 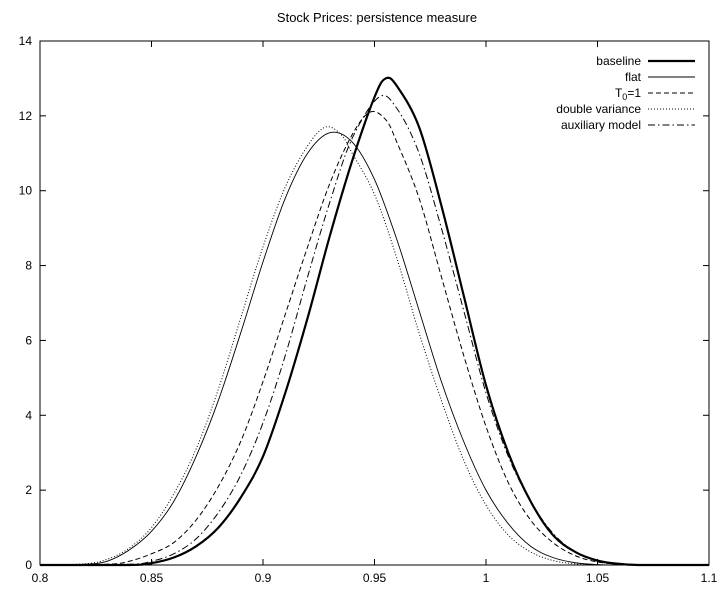 What do you see at coordinates (40, 578) in the screenshot?
I see `x-tick-label: 0.8` at bounding box center [40, 578].